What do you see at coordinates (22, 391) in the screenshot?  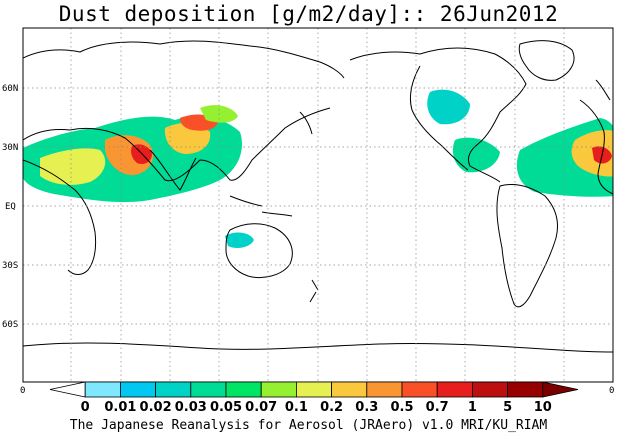 I see `lon-label-left: 0` at bounding box center [22, 391].